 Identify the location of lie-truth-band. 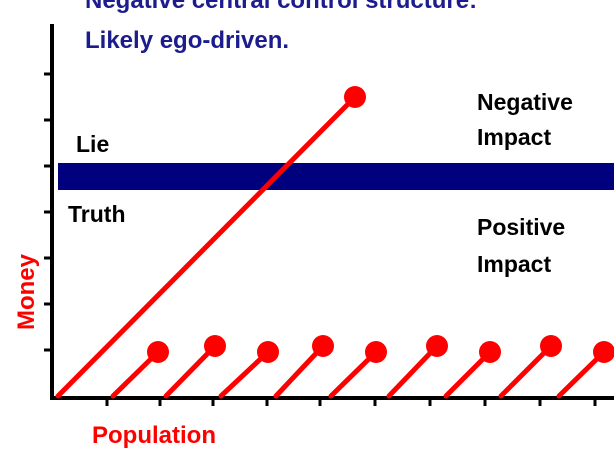
(336, 176).